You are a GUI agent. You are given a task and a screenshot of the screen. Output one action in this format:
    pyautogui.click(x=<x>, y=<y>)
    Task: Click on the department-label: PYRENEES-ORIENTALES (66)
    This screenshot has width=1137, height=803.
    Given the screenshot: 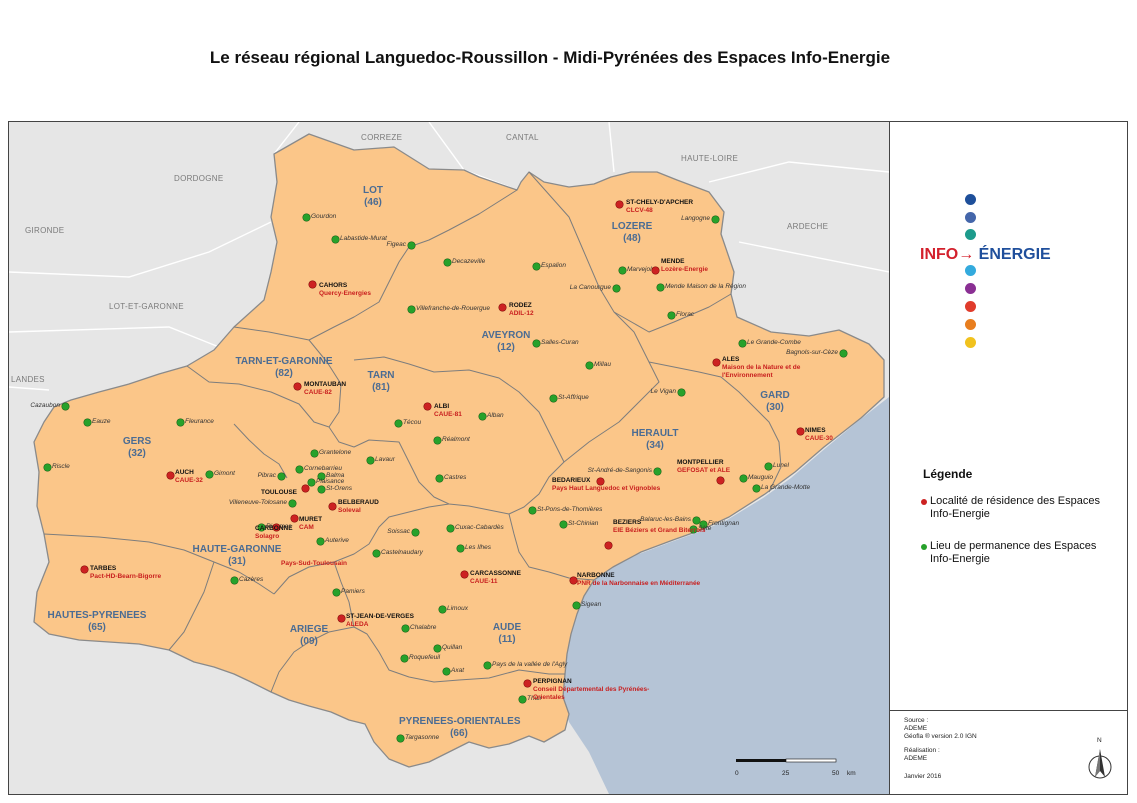 What is the action you would take?
    pyautogui.click(x=460, y=728)
    